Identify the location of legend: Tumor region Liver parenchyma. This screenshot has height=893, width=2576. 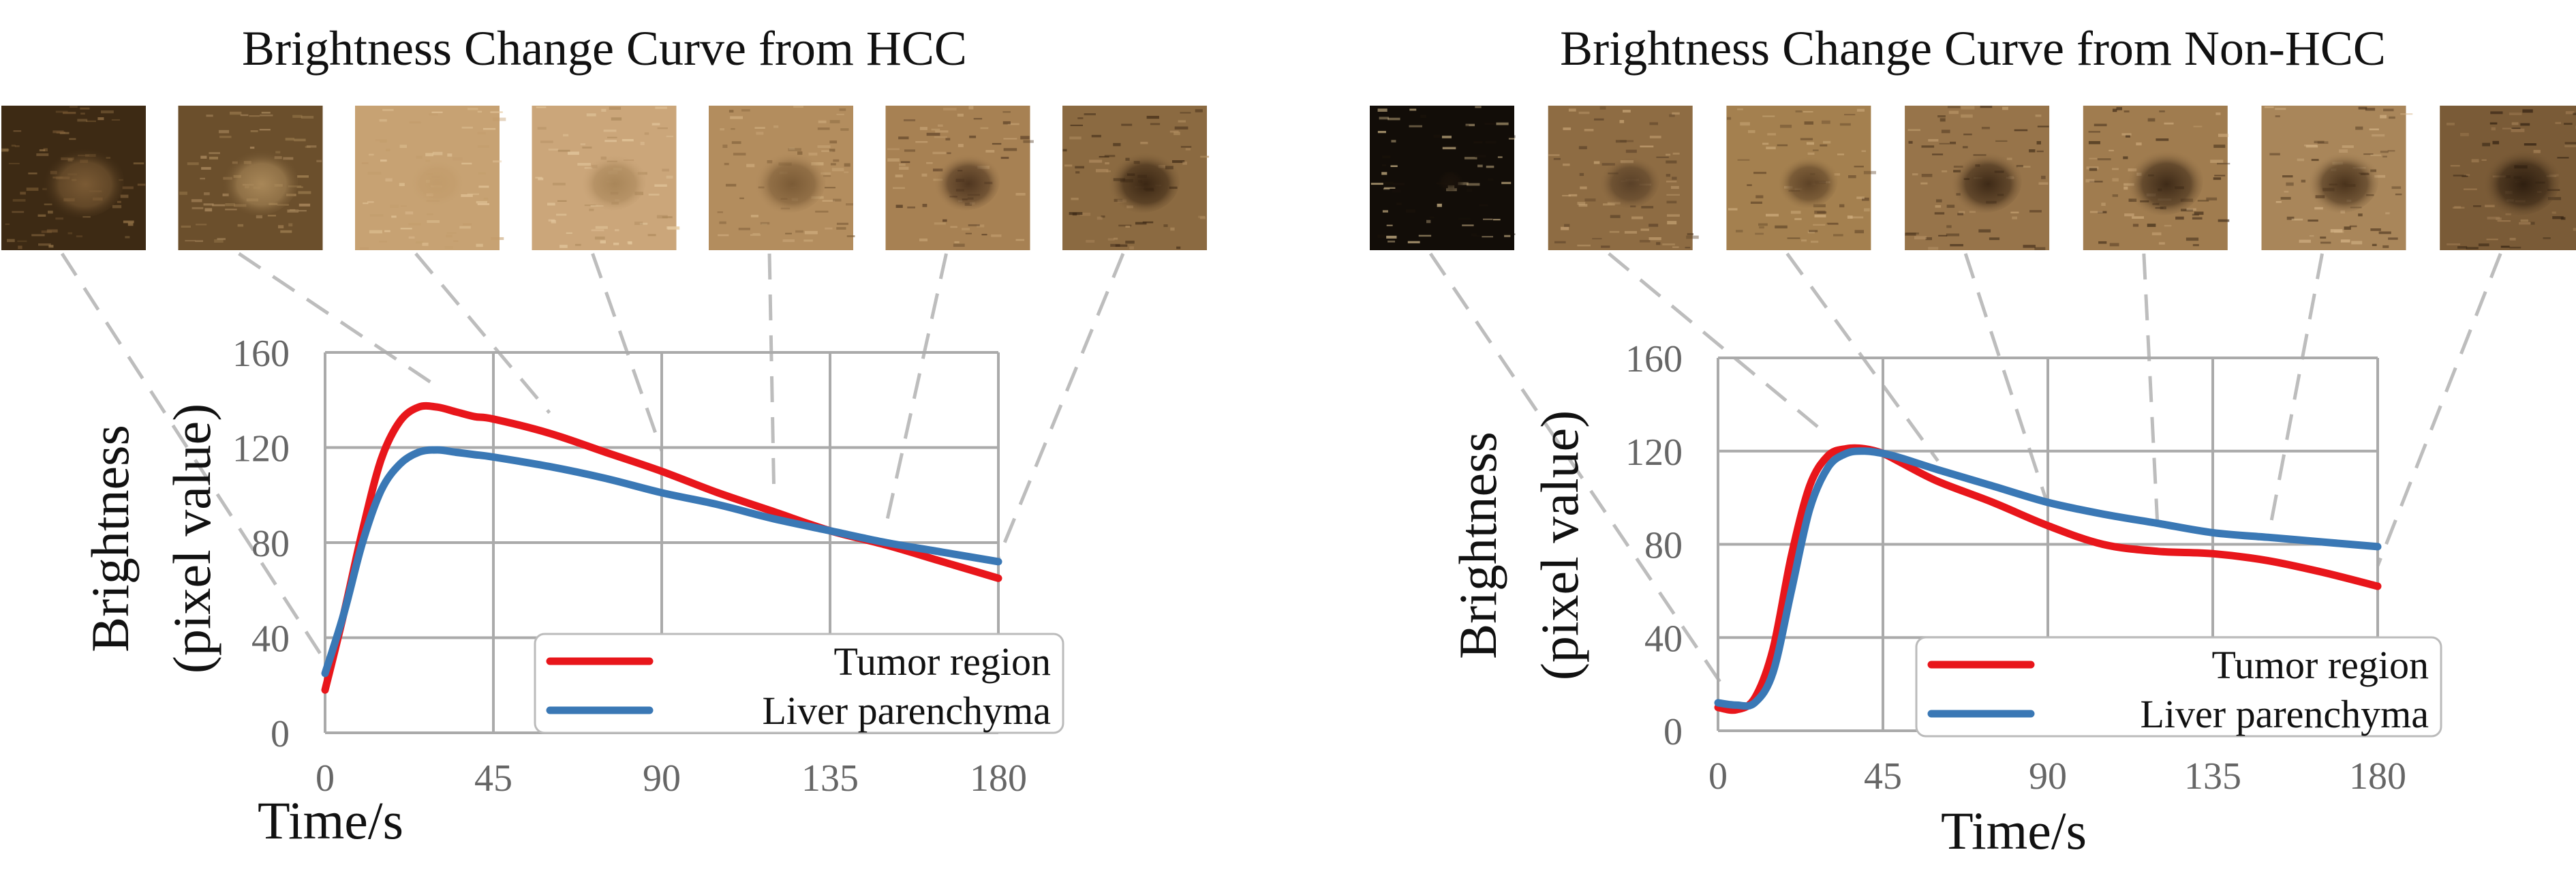
(2178, 687).